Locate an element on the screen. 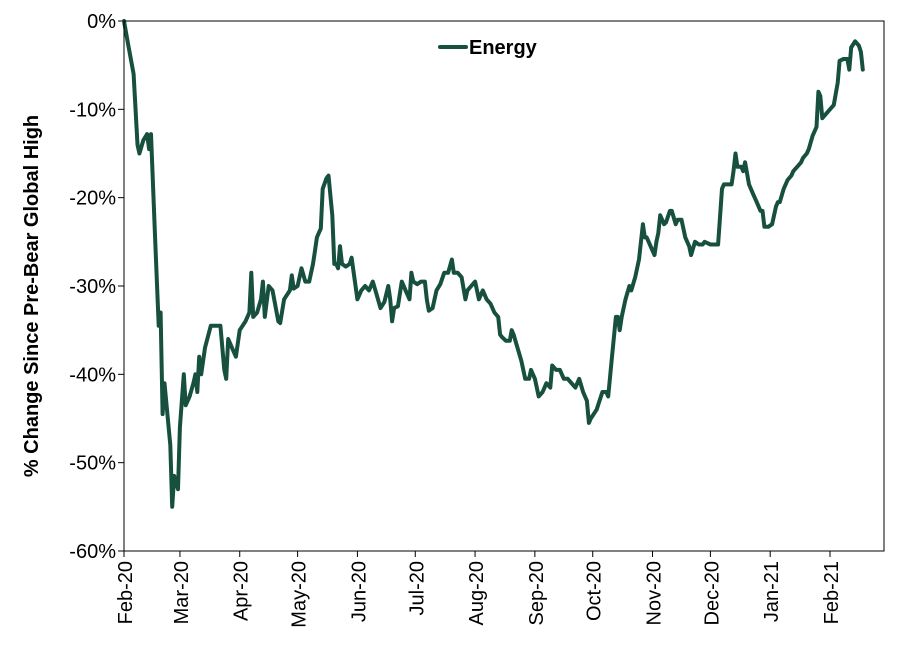 The image size is (900, 654). x-tick-label: Sep-20 is located at coordinates (537, 593).